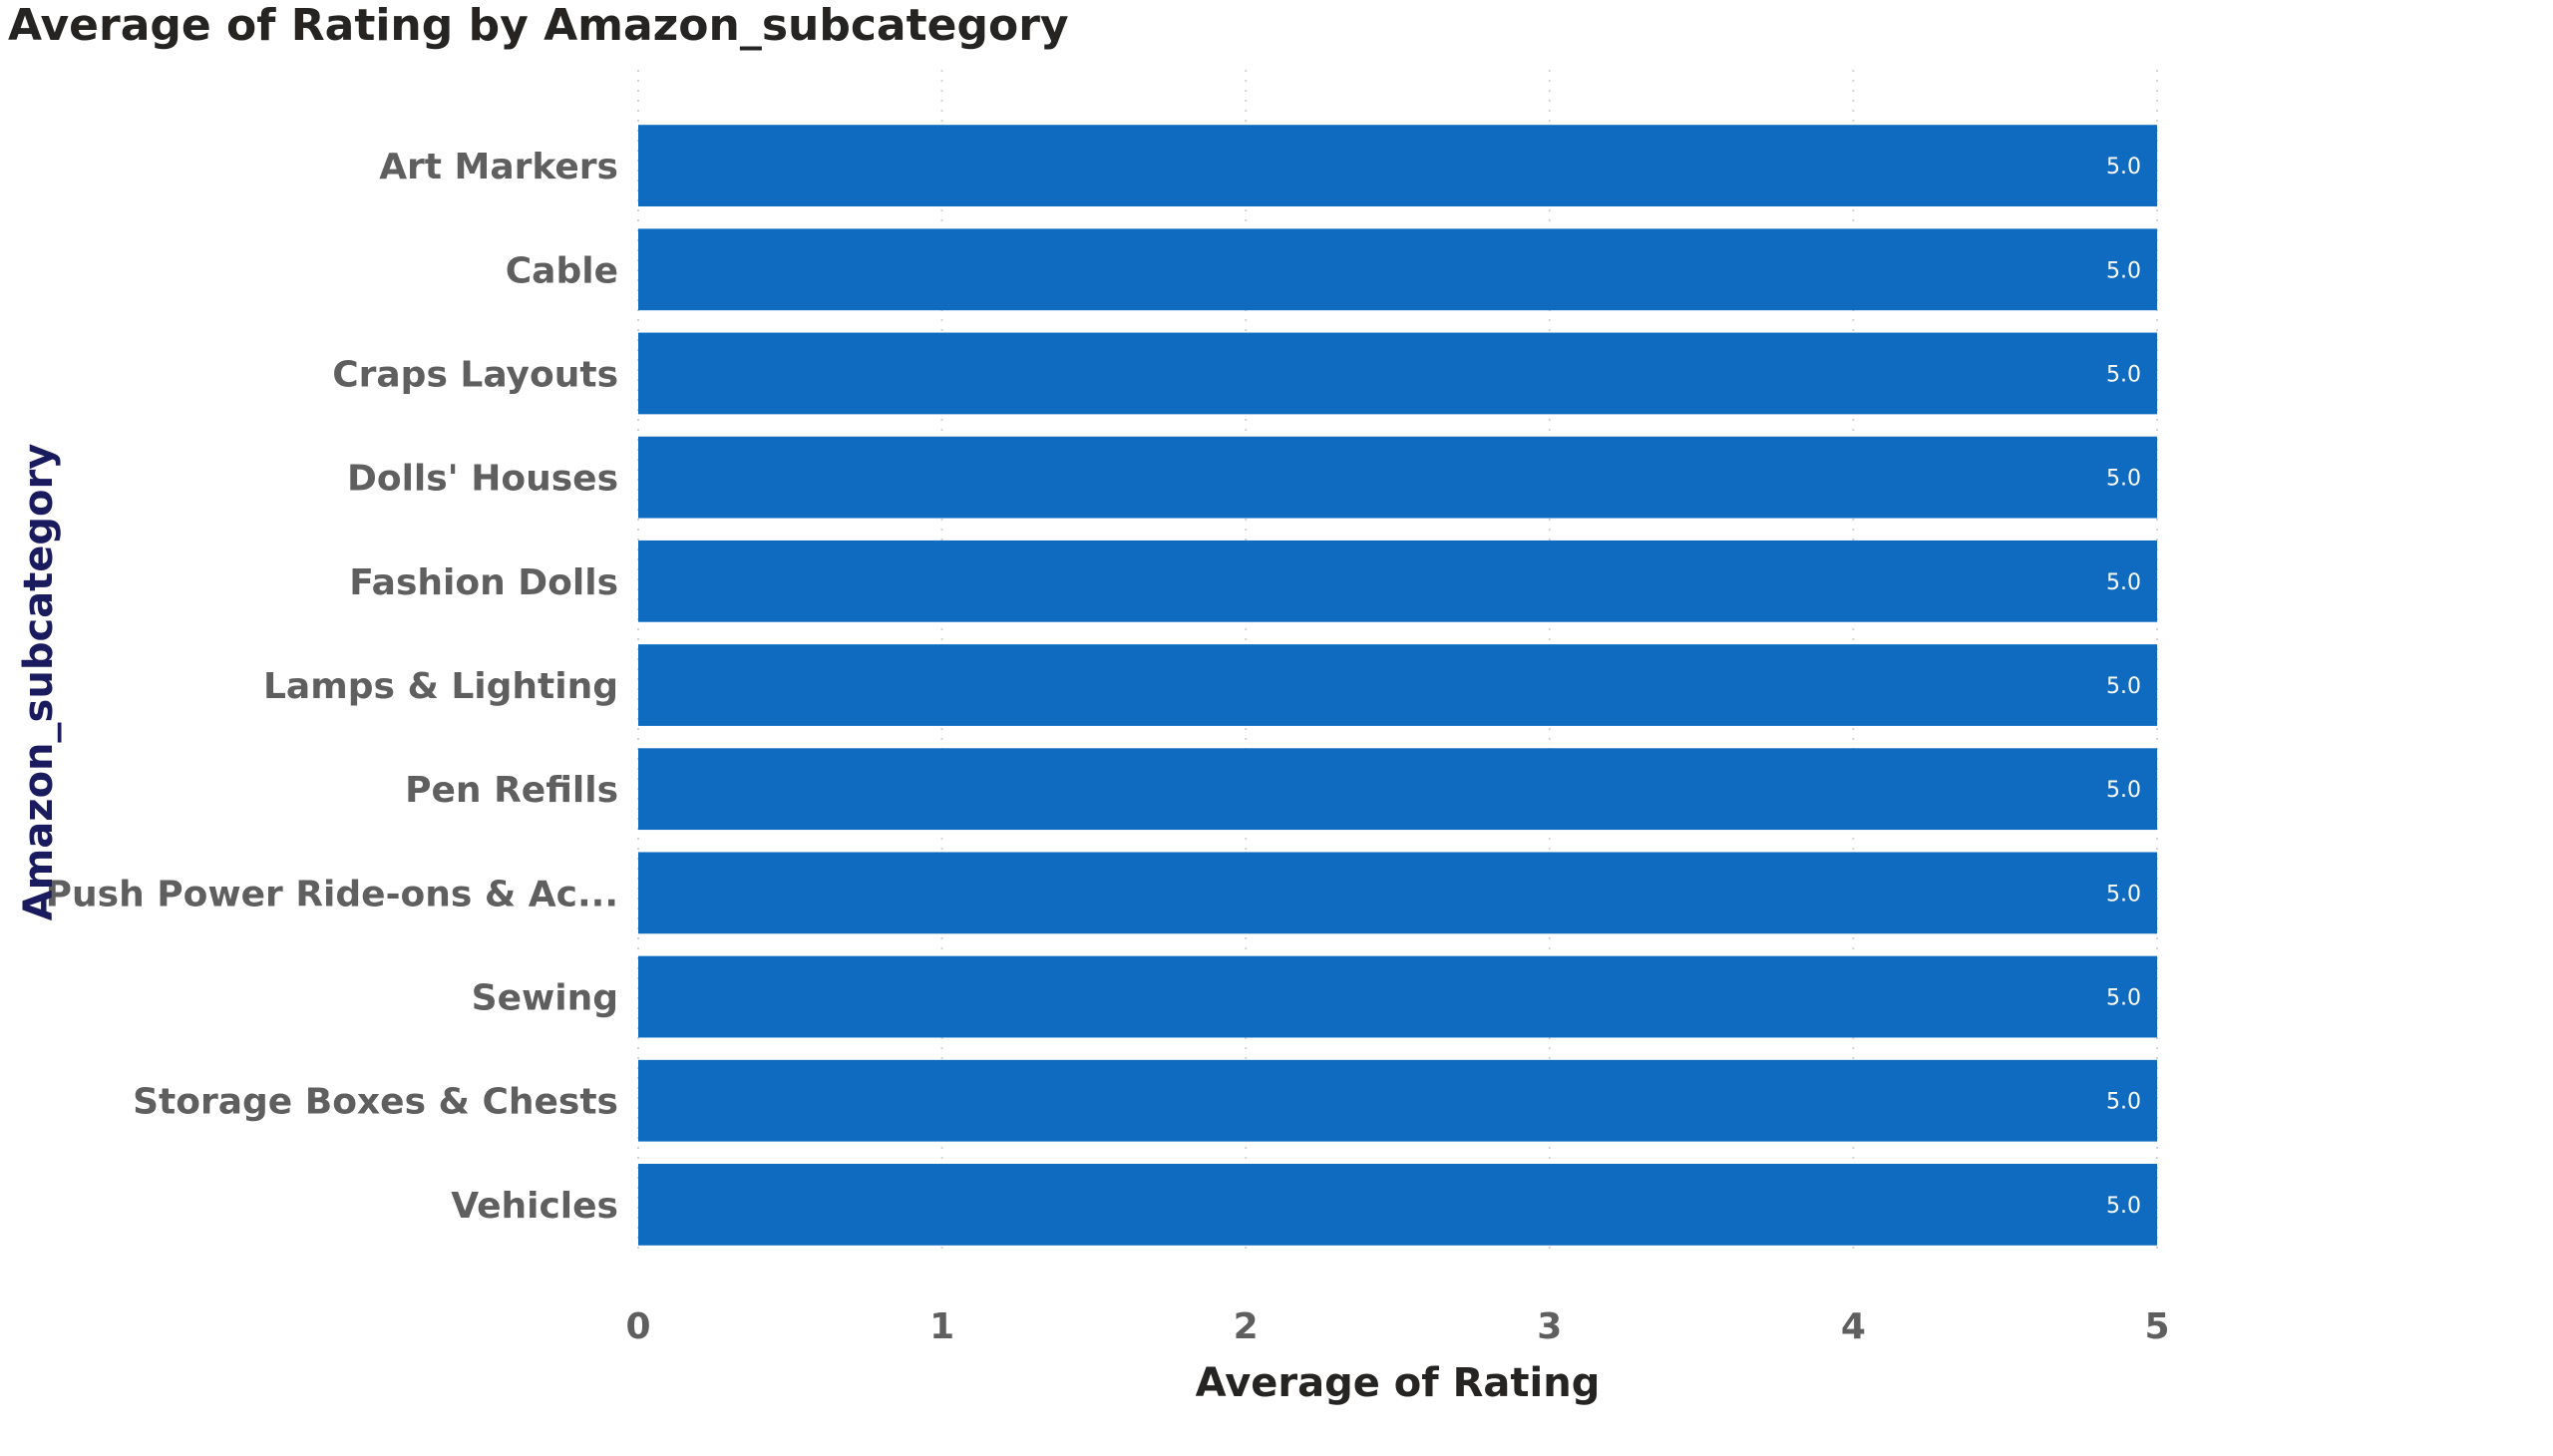 The image size is (2553, 1456). What do you see at coordinates (1247, 1326) in the screenshot?
I see `x-tick-label: 2` at bounding box center [1247, 1326].